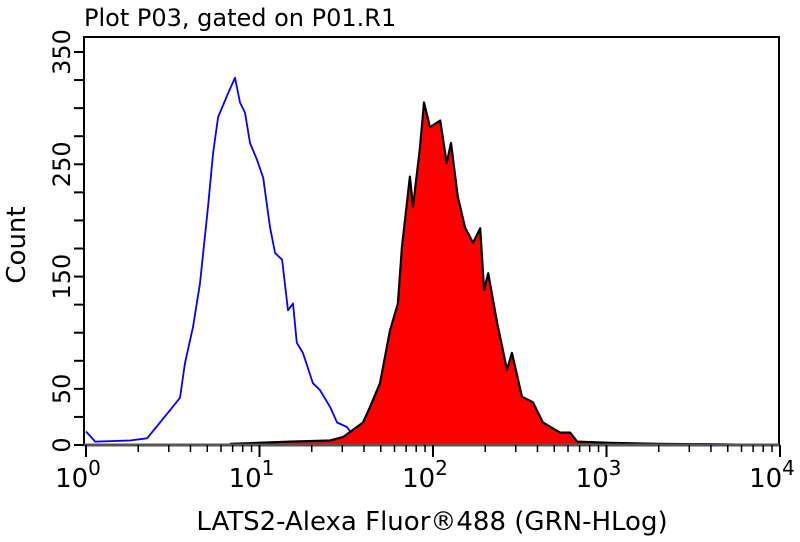 The height and width of the screenshot is (542, 800). What do you see at coordinates (62, 164) in the screenshot?
I see `y-tick-label: 250` at bounding box center [62, 164].